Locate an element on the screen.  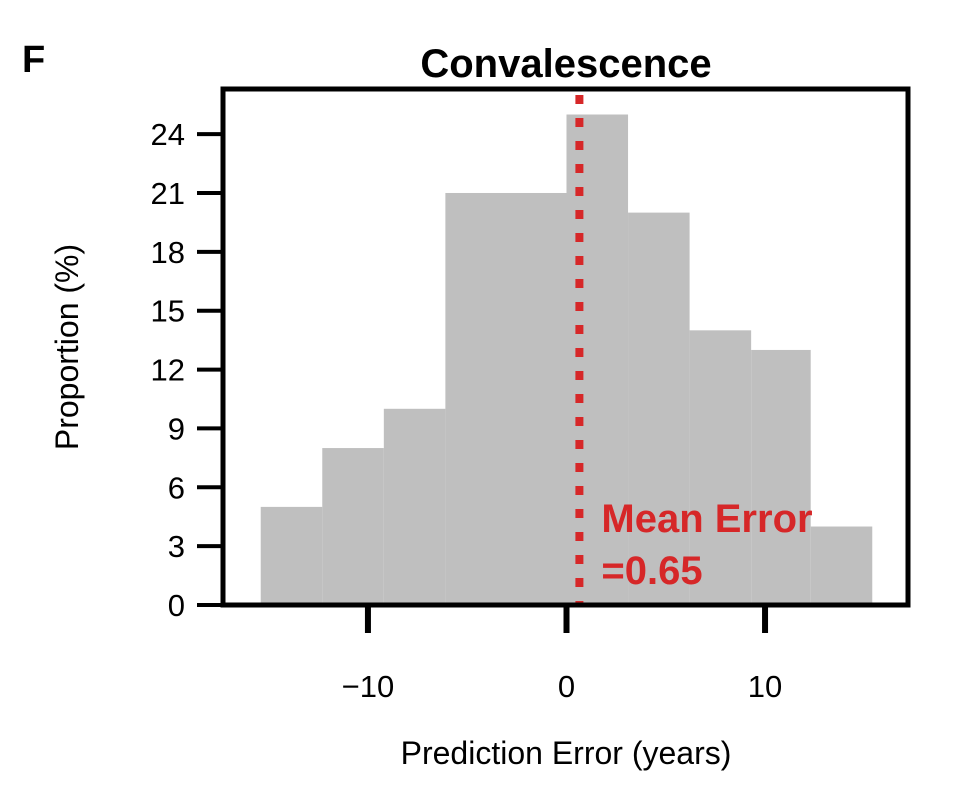
y-tick-label: 3 is located at coordinates (176, 546).